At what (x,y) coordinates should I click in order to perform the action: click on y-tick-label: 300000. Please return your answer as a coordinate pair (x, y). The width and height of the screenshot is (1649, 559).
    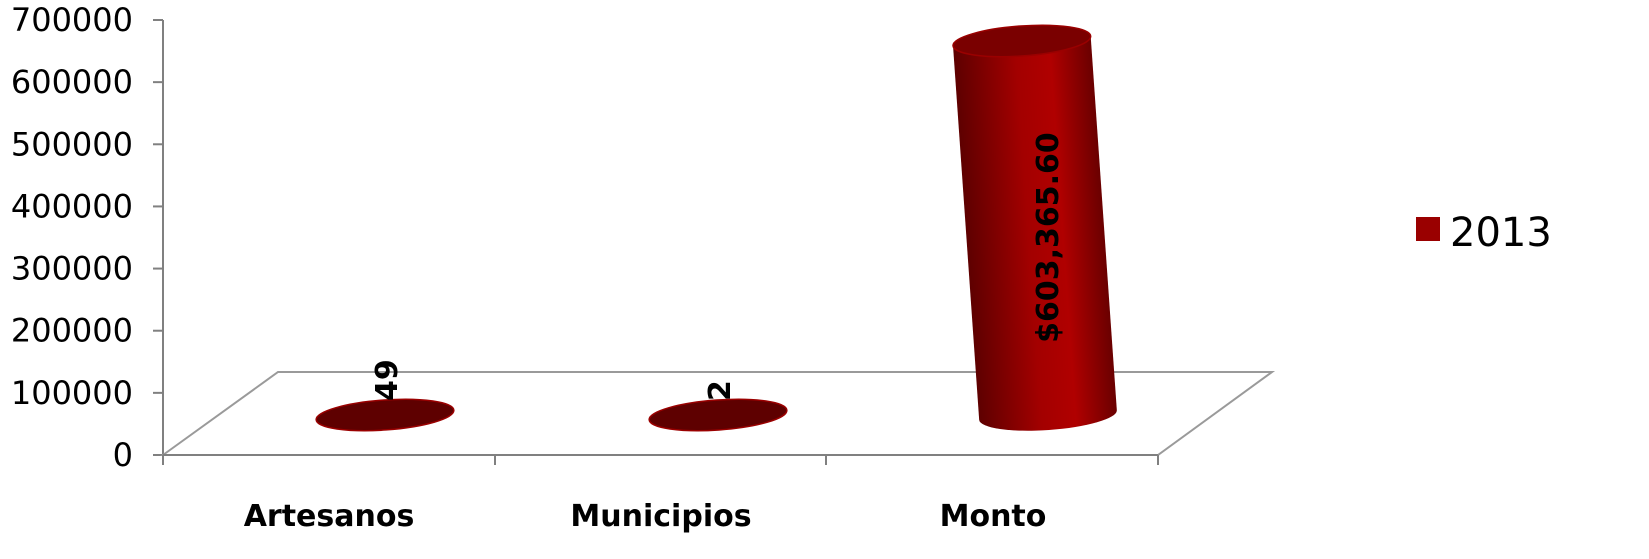
    Looking at the image, I should click on (72, 269).